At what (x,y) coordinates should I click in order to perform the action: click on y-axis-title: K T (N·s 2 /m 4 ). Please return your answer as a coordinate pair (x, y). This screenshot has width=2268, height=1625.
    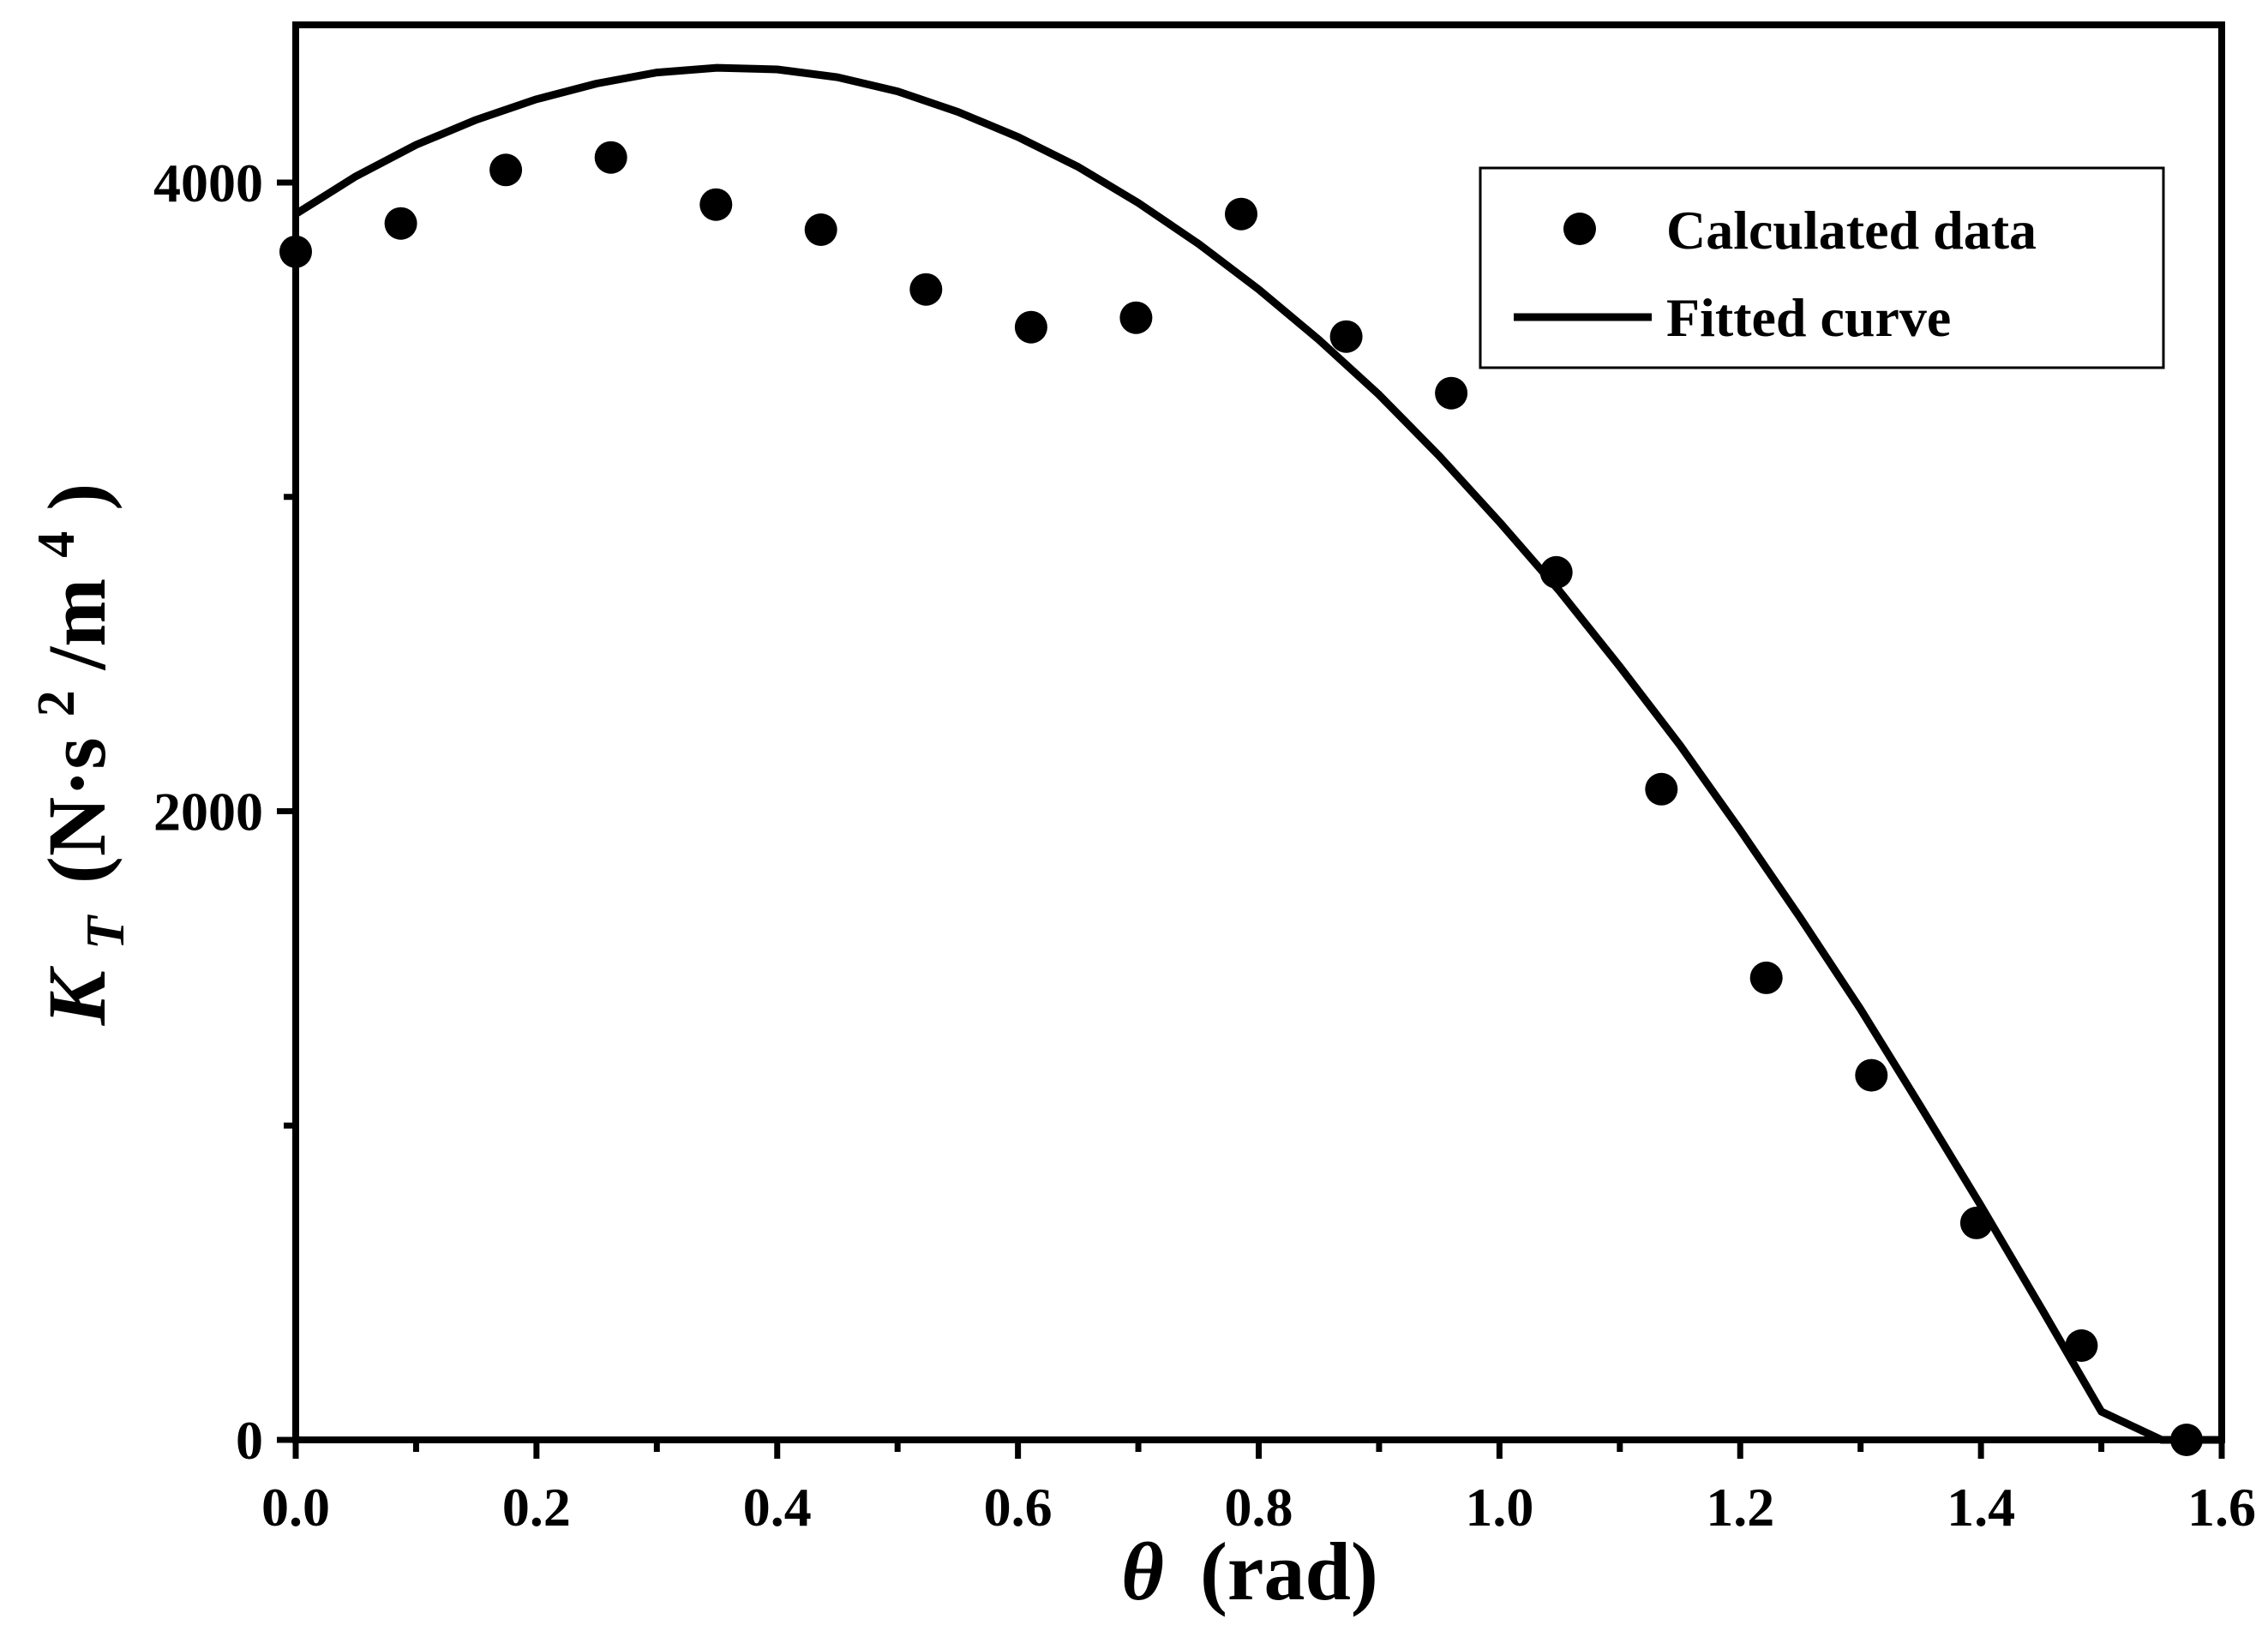
    Looking at the image, I should click on (70, 755).